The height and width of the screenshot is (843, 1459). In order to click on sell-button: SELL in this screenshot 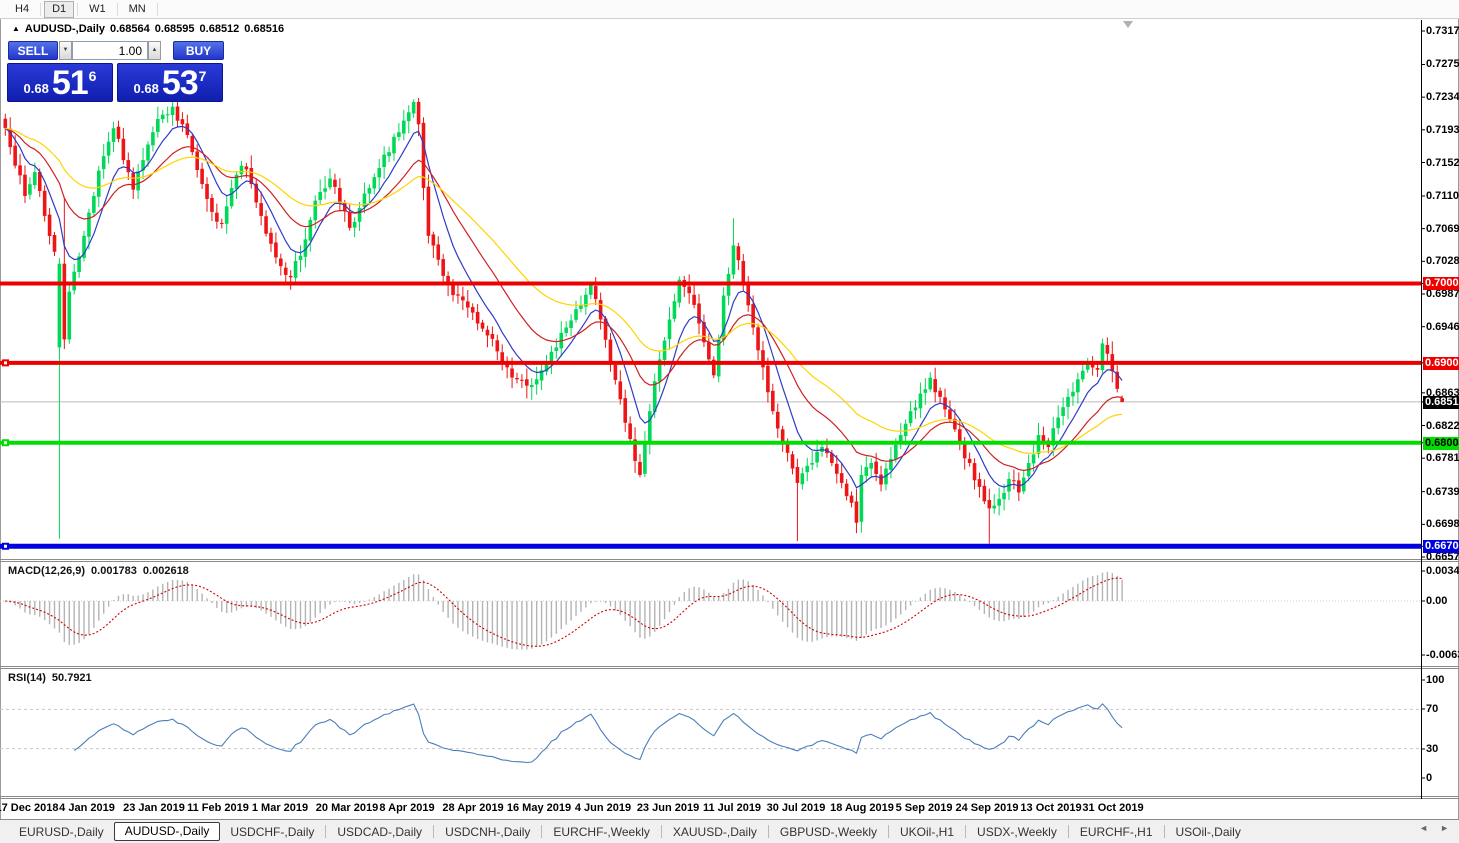, I will do `click(33, 50)`.